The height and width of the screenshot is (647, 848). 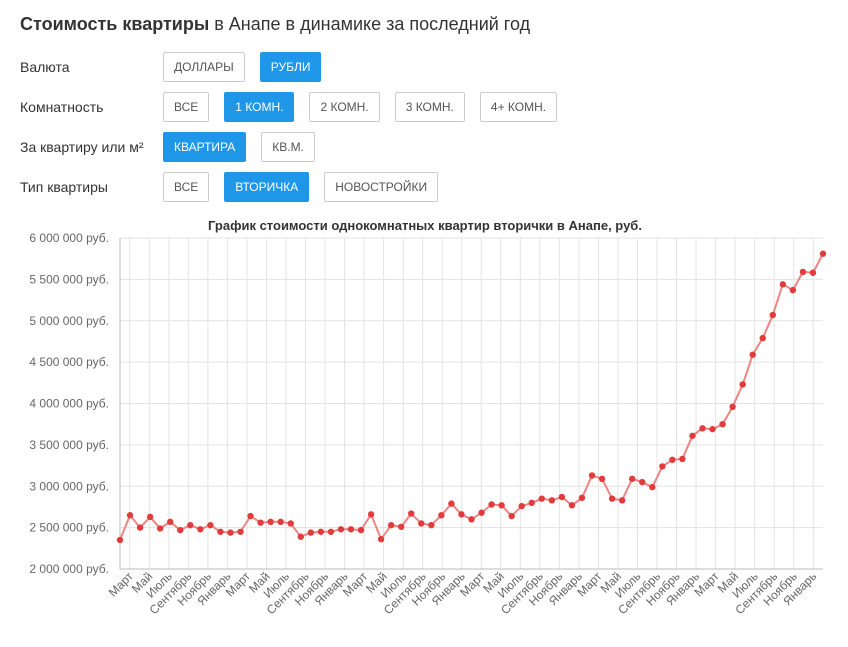 What do you see at coordinates (69, 238) in the screenshot?
I see `y-tick-label: 6 000 000 руб.` at bounding box center [69, 238].